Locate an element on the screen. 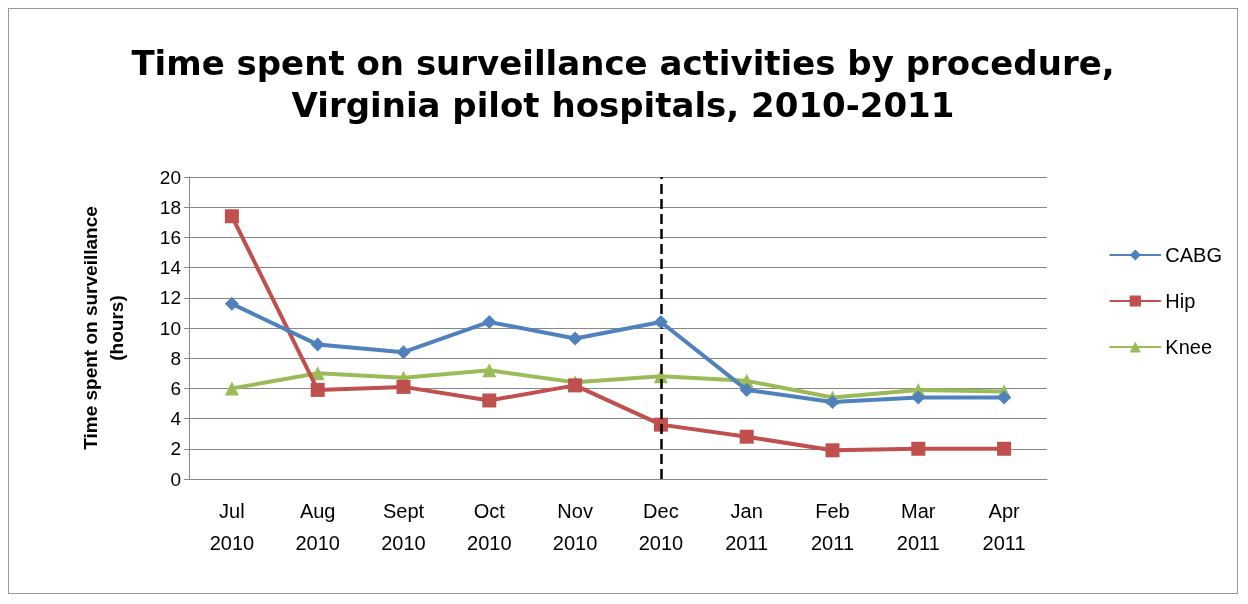 This screenshot has height=604, width=1248. y-tick-label: 2 is located at coordinates (175, 449).